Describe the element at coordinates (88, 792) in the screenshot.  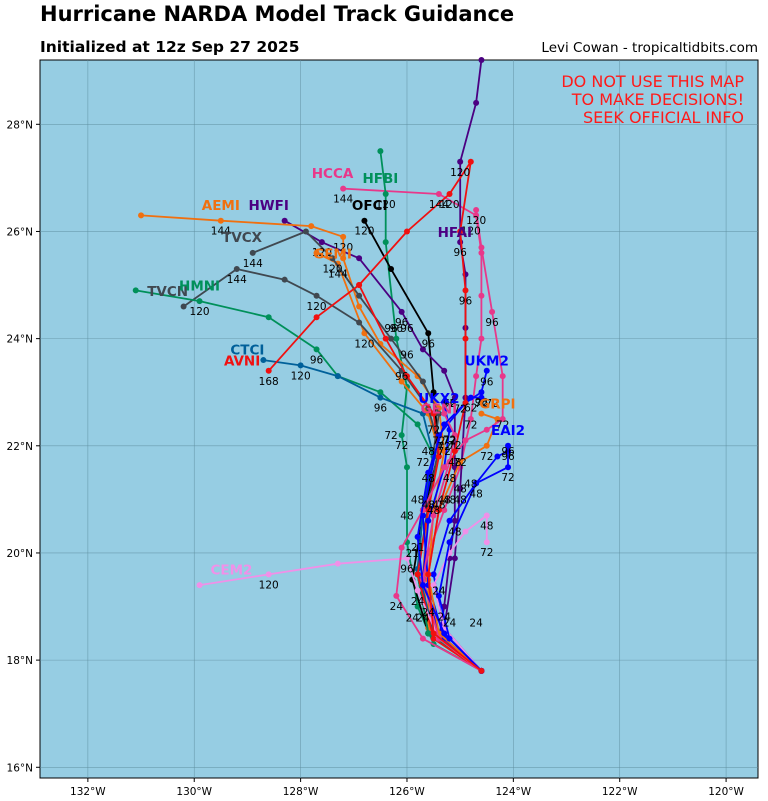
I see `tick-label-lon: 132°W` at that location.